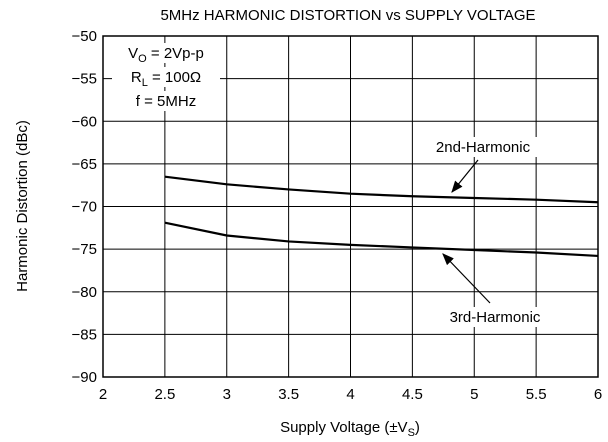 This screenshot has height=442, width=608. What do you see at coordinates (175, 53) in the screenshot?
I see `condition-tail: = 2Vp-p` at bounding box center [175, 53].